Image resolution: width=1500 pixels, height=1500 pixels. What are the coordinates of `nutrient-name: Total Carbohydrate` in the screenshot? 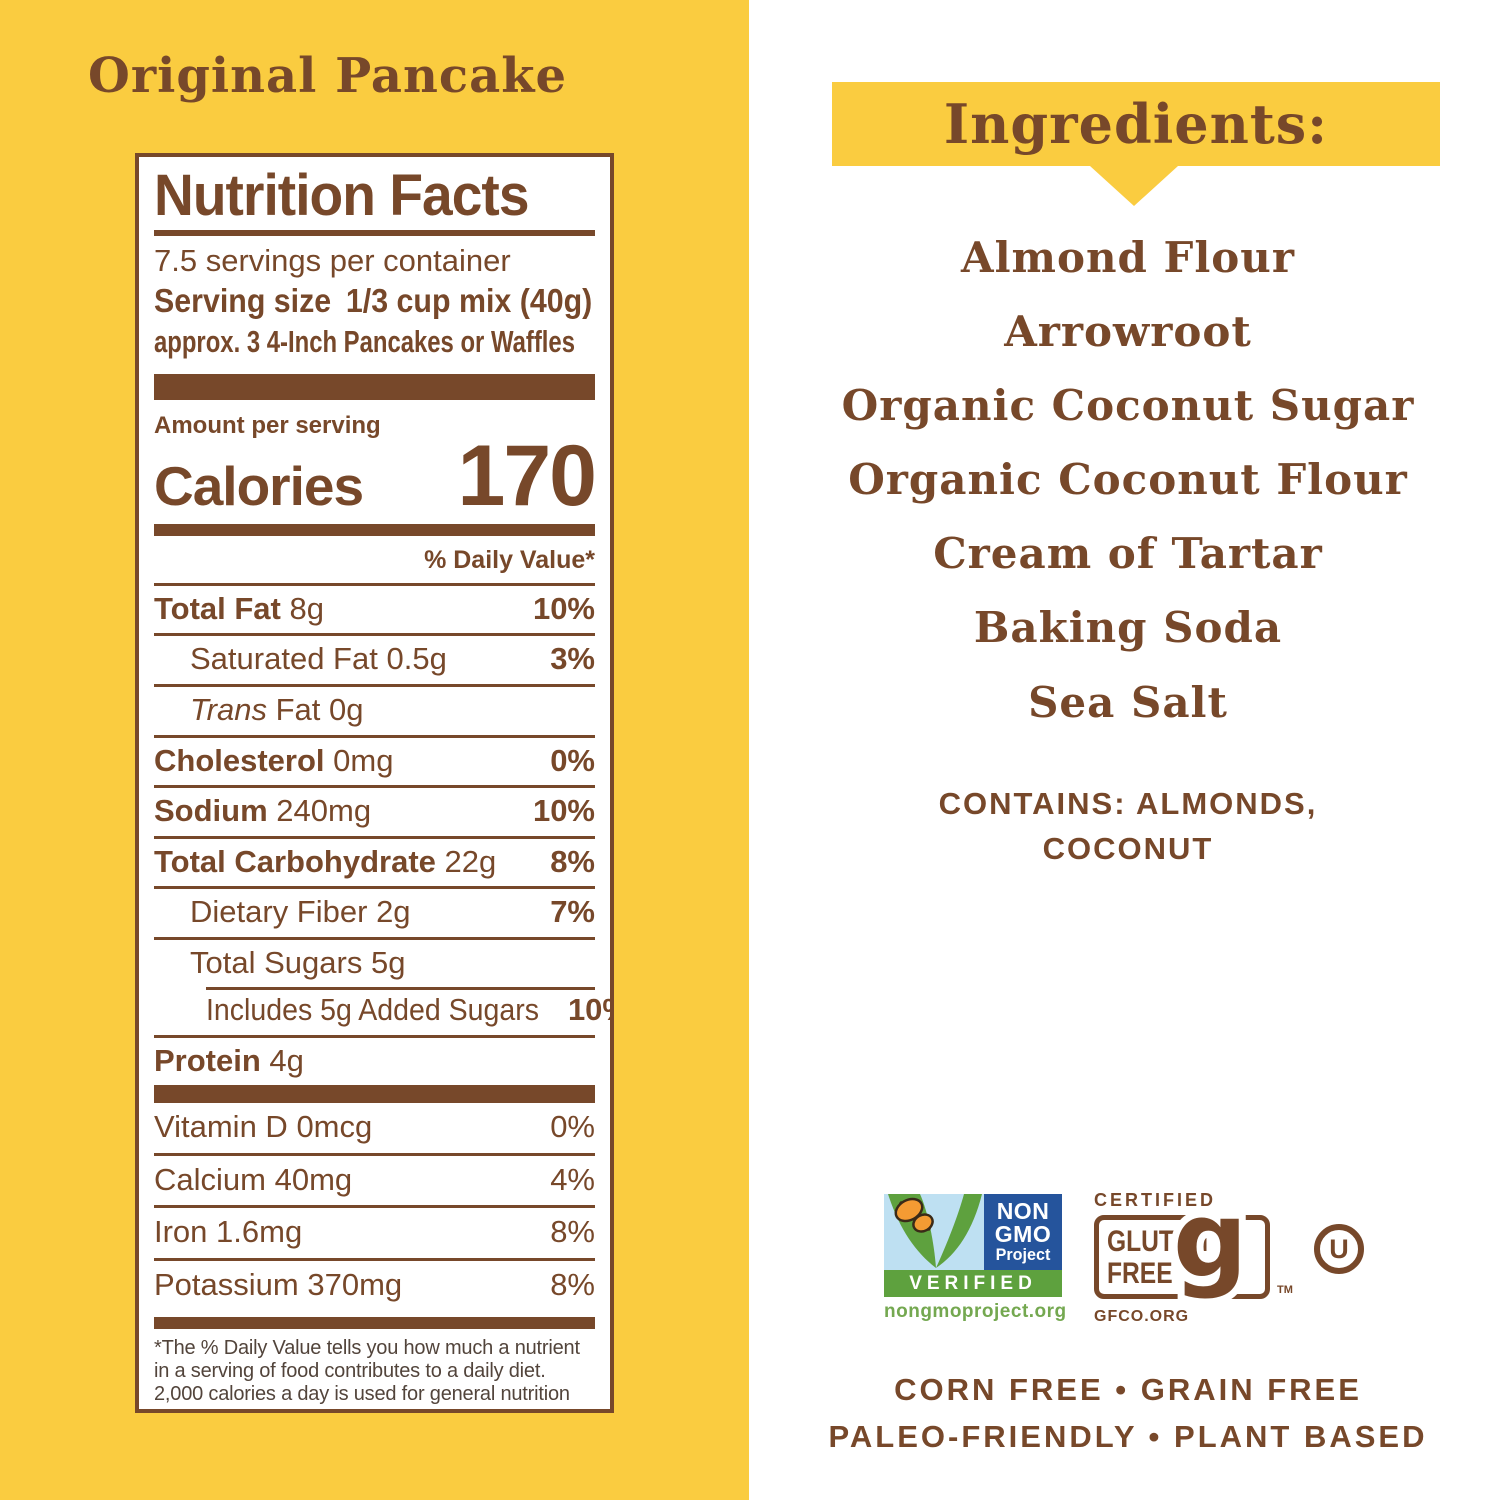 It's located at (295, 861).